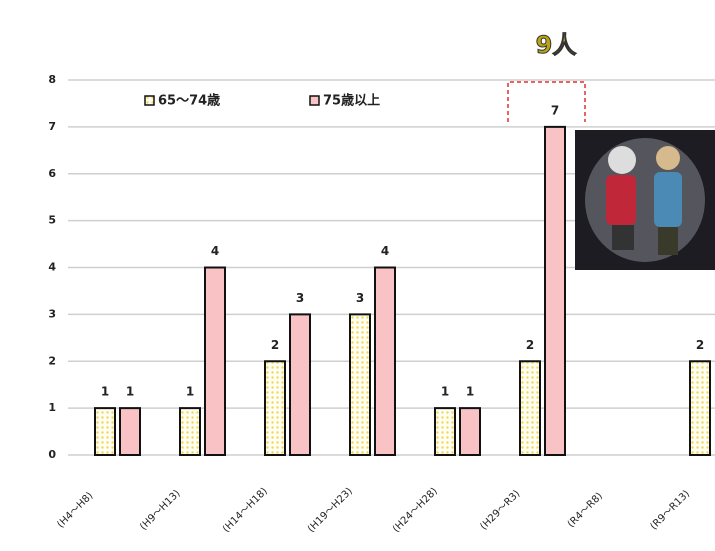  Describe the element at coordinates (500, 510) in the screenshot. I see `x-tick-label: (H29〜R3)` at that location.